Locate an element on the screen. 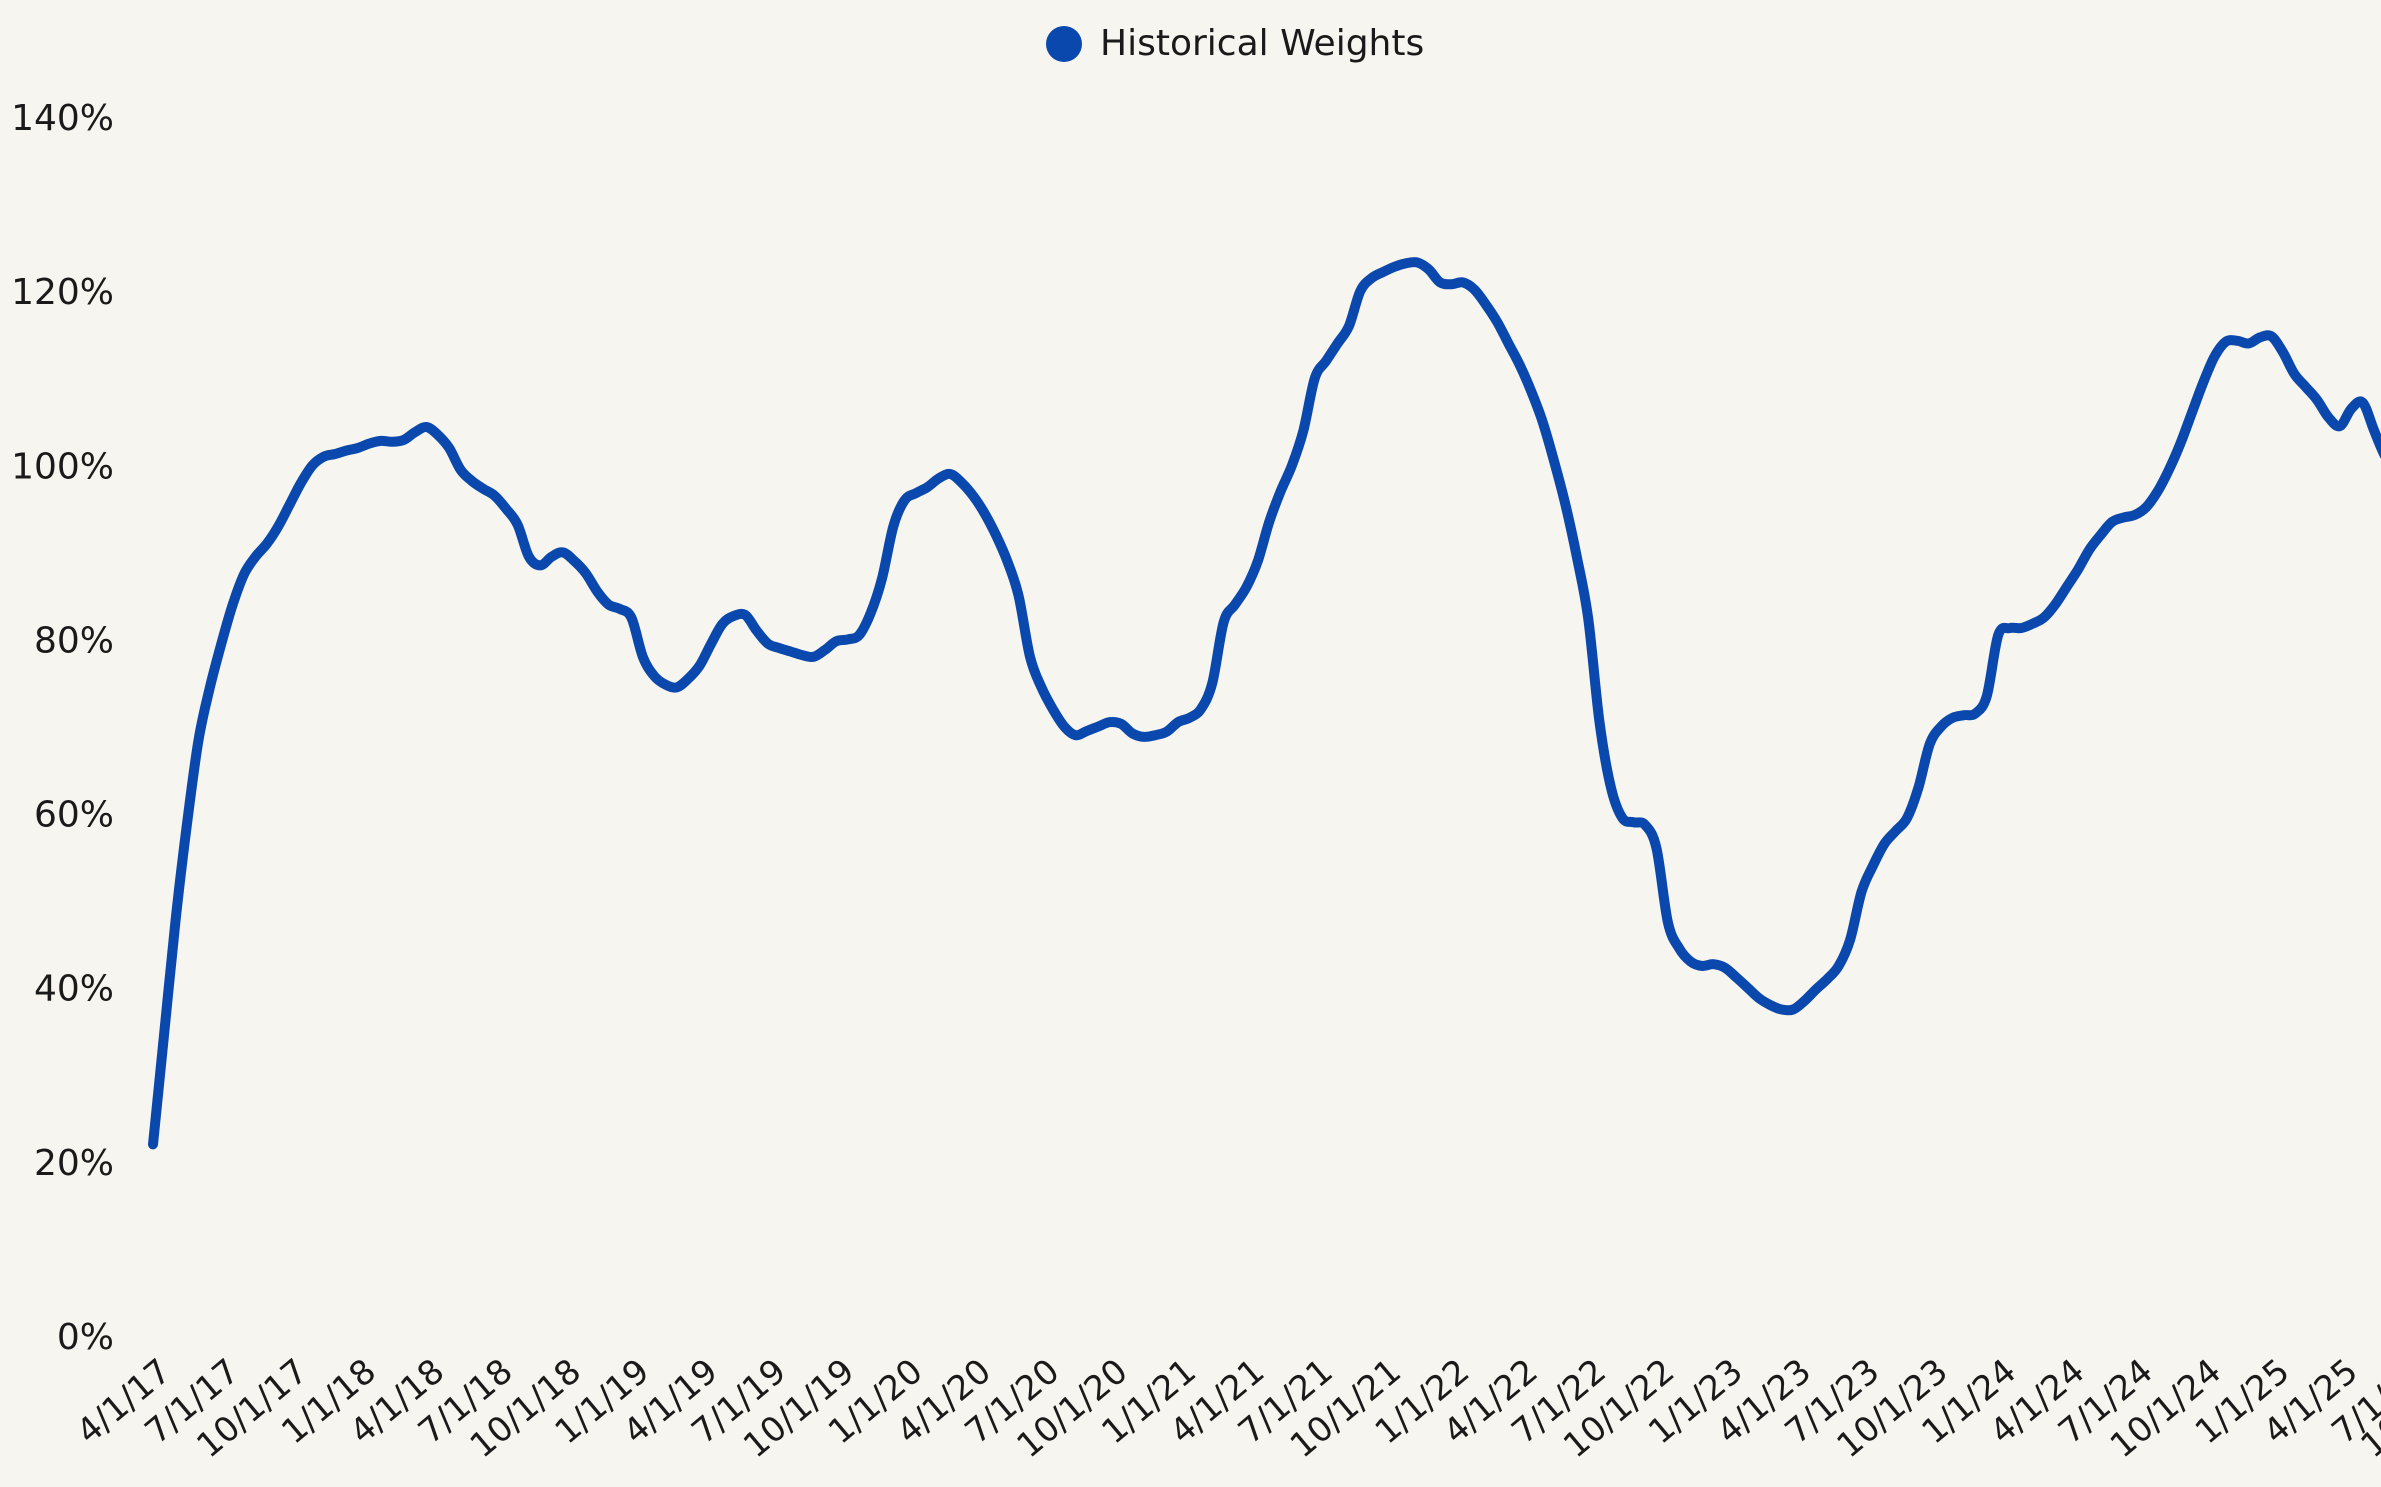  y-tick-label: 80% is located at coordinates (74, 640).